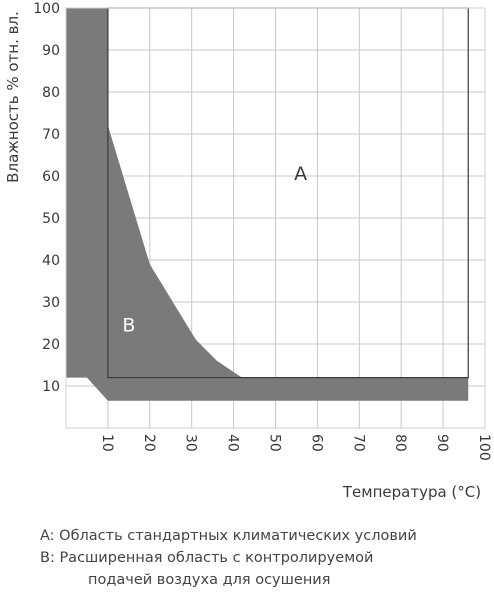 The height and width of the screenshot is (600, 494). Describe the element at coordinates (51, 177) in the screenshot. I see `y-tick-label: 60` at that location.